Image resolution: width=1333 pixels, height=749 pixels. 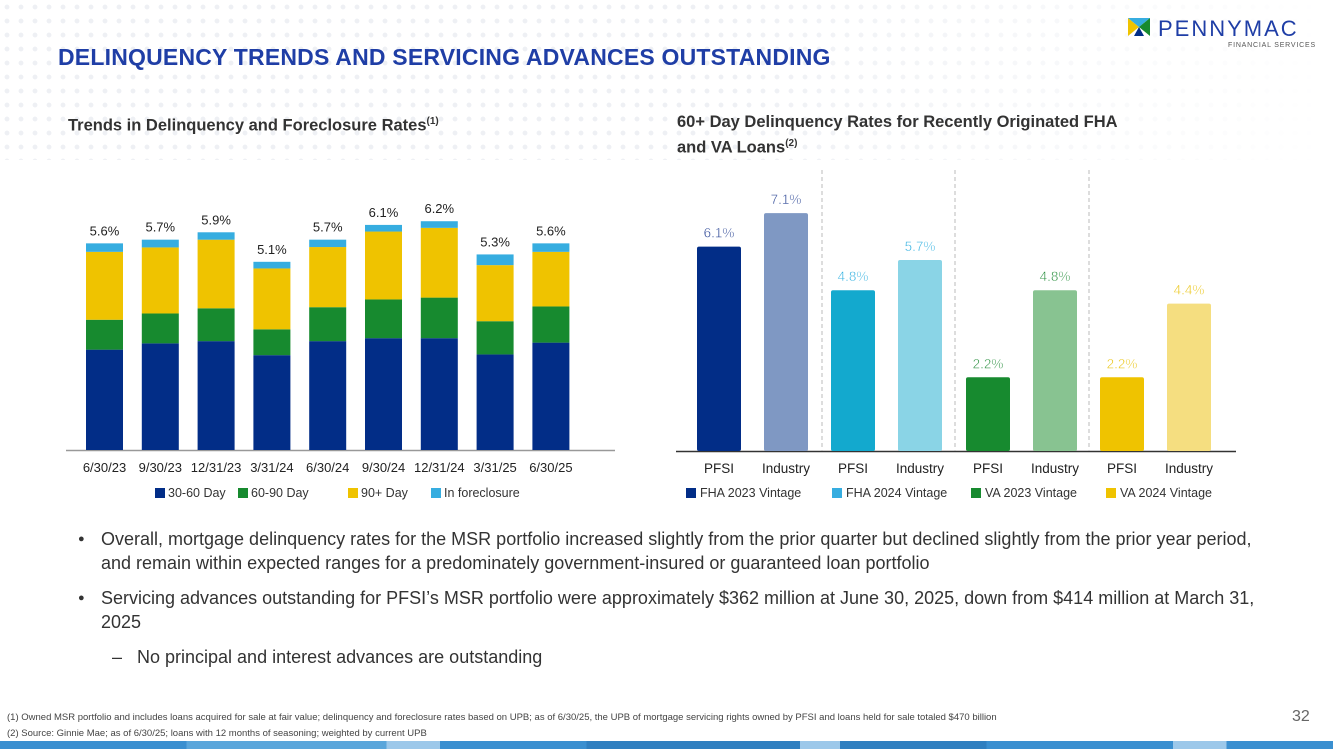 I want to click on legend-label: 90+ Day, so click(x=385, y=493).